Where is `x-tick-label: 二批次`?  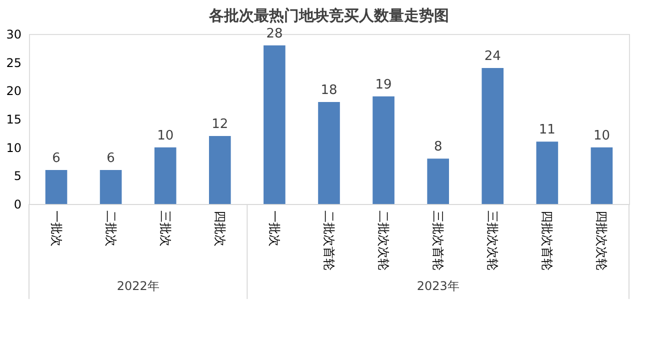
x-tick-label: 二批次 is located at coordinates (111, 228).